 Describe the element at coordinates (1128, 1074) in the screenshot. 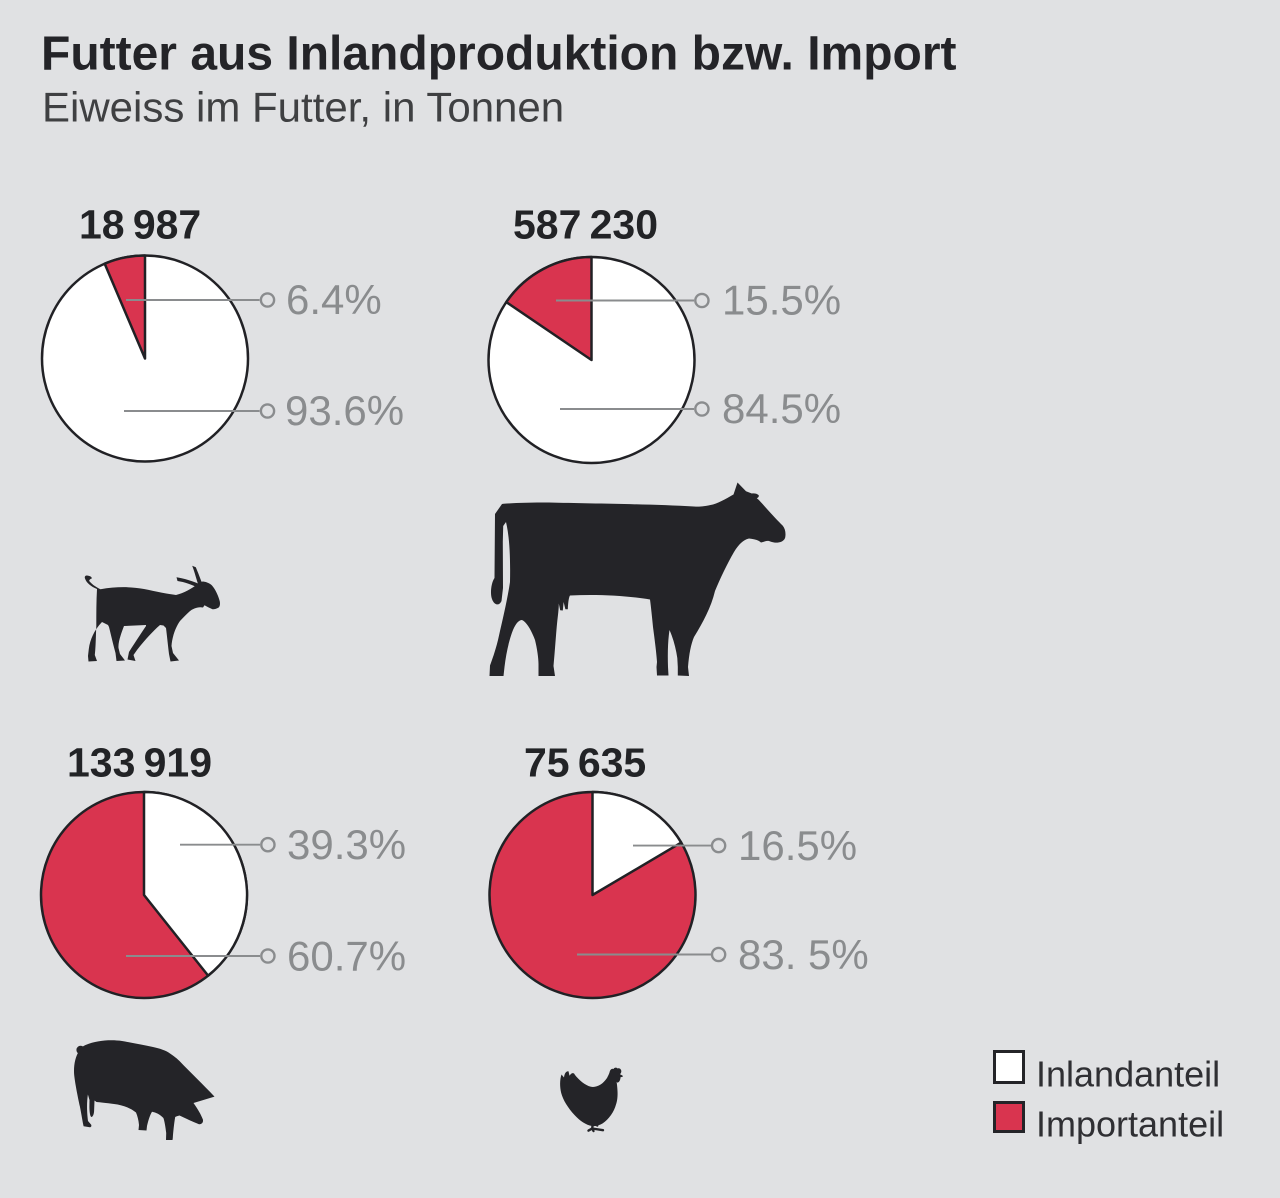

I see `svg-text: Inlandanteil` at that location.